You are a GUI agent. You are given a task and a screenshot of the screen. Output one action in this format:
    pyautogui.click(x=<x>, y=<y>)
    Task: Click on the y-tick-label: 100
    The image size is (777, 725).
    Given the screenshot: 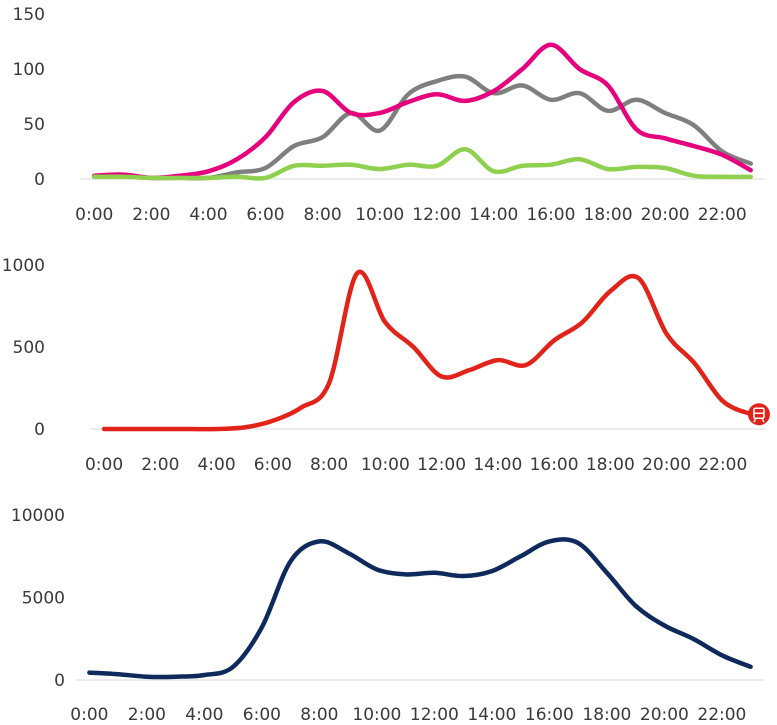 What is the action you would take?
    pyautogui.click(x=29, y=70)
    